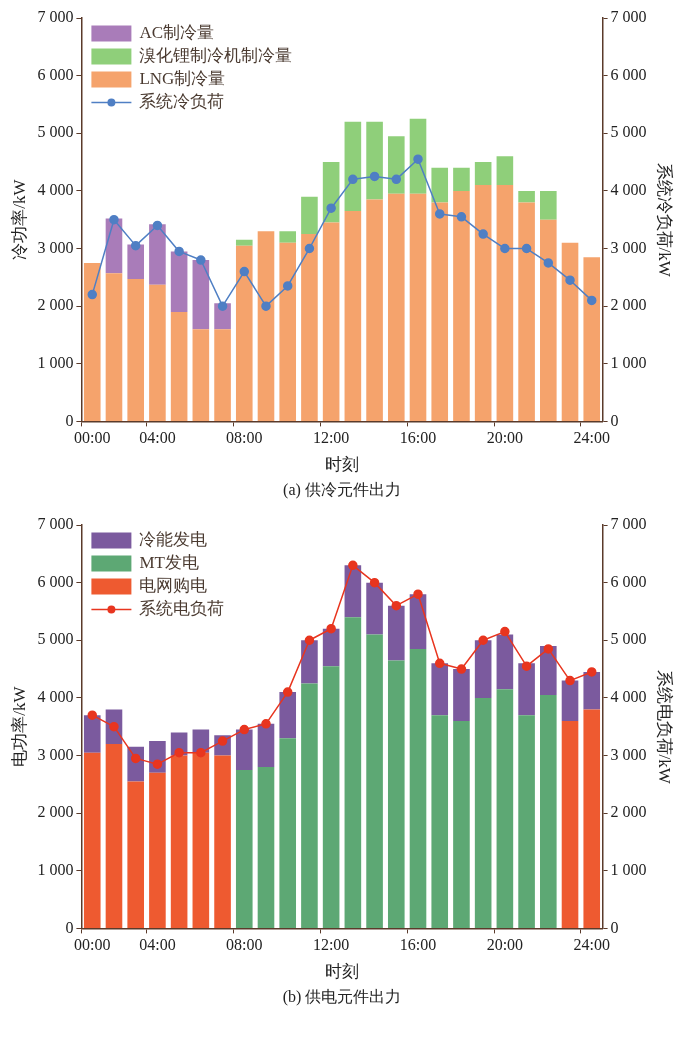 Image resolution: width=684 pixels, height=1043 pixels. I want to click on y-axis-title: 电功率/kW, so click(19, 726).